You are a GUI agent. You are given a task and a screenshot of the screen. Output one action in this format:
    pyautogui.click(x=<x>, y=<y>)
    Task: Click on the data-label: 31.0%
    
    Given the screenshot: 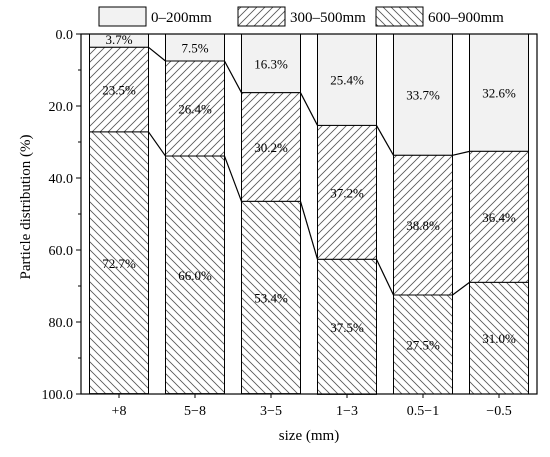 What is the action you would take?
    pyautogui.click(x=499, y=338)
    